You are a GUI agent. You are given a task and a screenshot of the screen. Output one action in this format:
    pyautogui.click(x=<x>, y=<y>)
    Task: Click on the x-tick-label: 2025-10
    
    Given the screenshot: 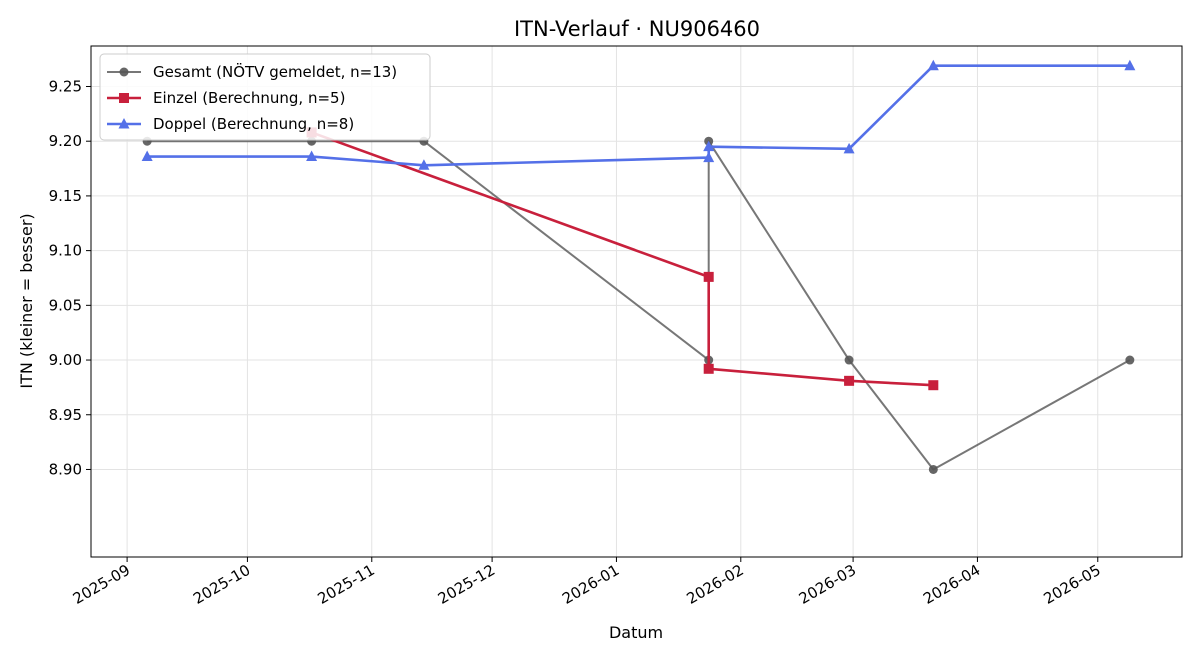 What is the action you would take?
    pyautogui.click(x=221, y=584)
    